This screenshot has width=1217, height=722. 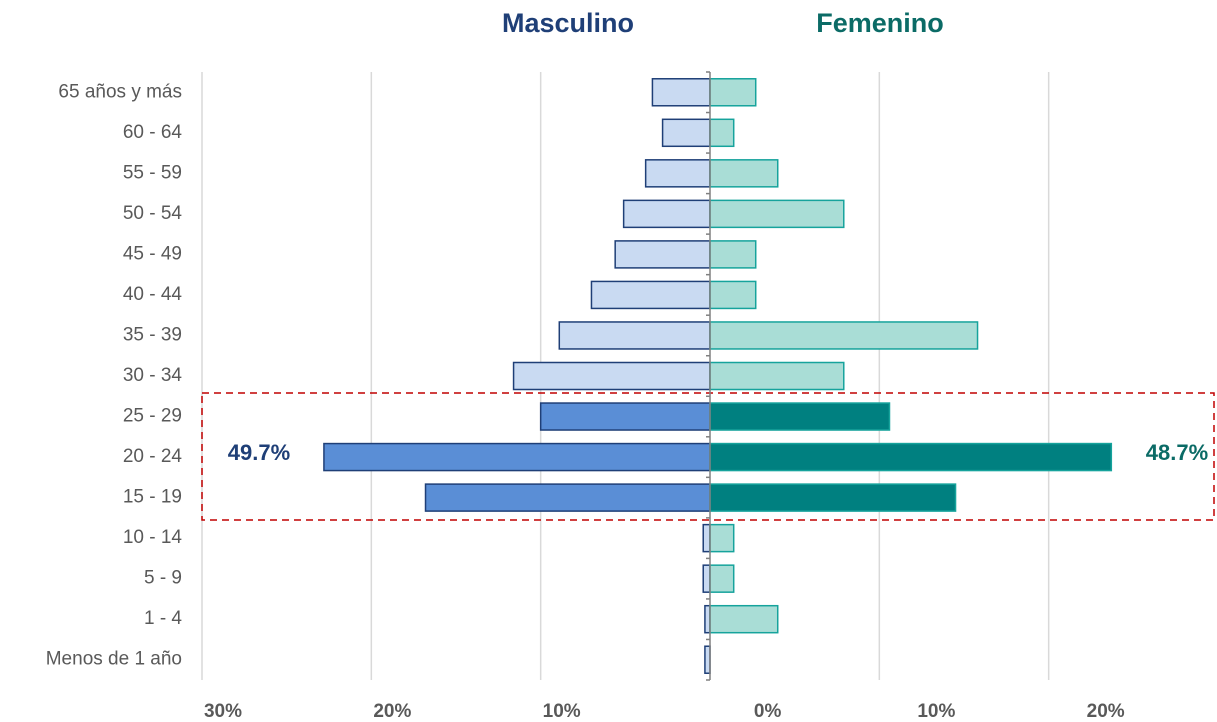 I want to click on series-header: Masculino, so click(x=568, y=23).